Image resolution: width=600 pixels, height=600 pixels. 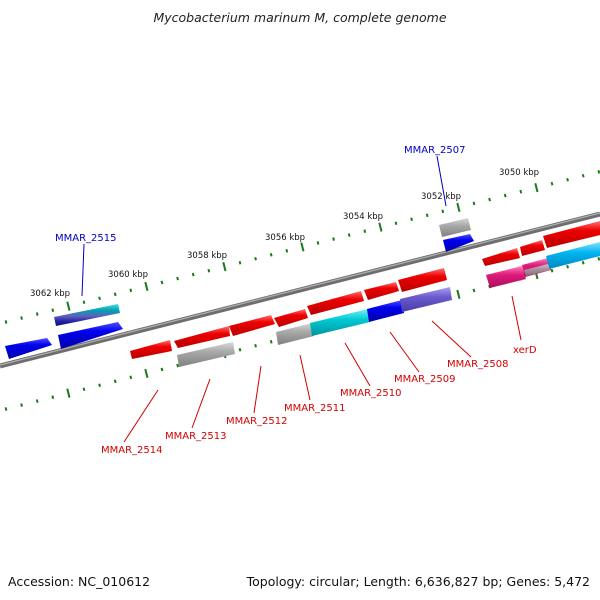 What do you see at coordinates (478, 364) in the screenshot?
I see `gene-label-mmar-2508: MMAR_2508` at bounding box center [478, 364].